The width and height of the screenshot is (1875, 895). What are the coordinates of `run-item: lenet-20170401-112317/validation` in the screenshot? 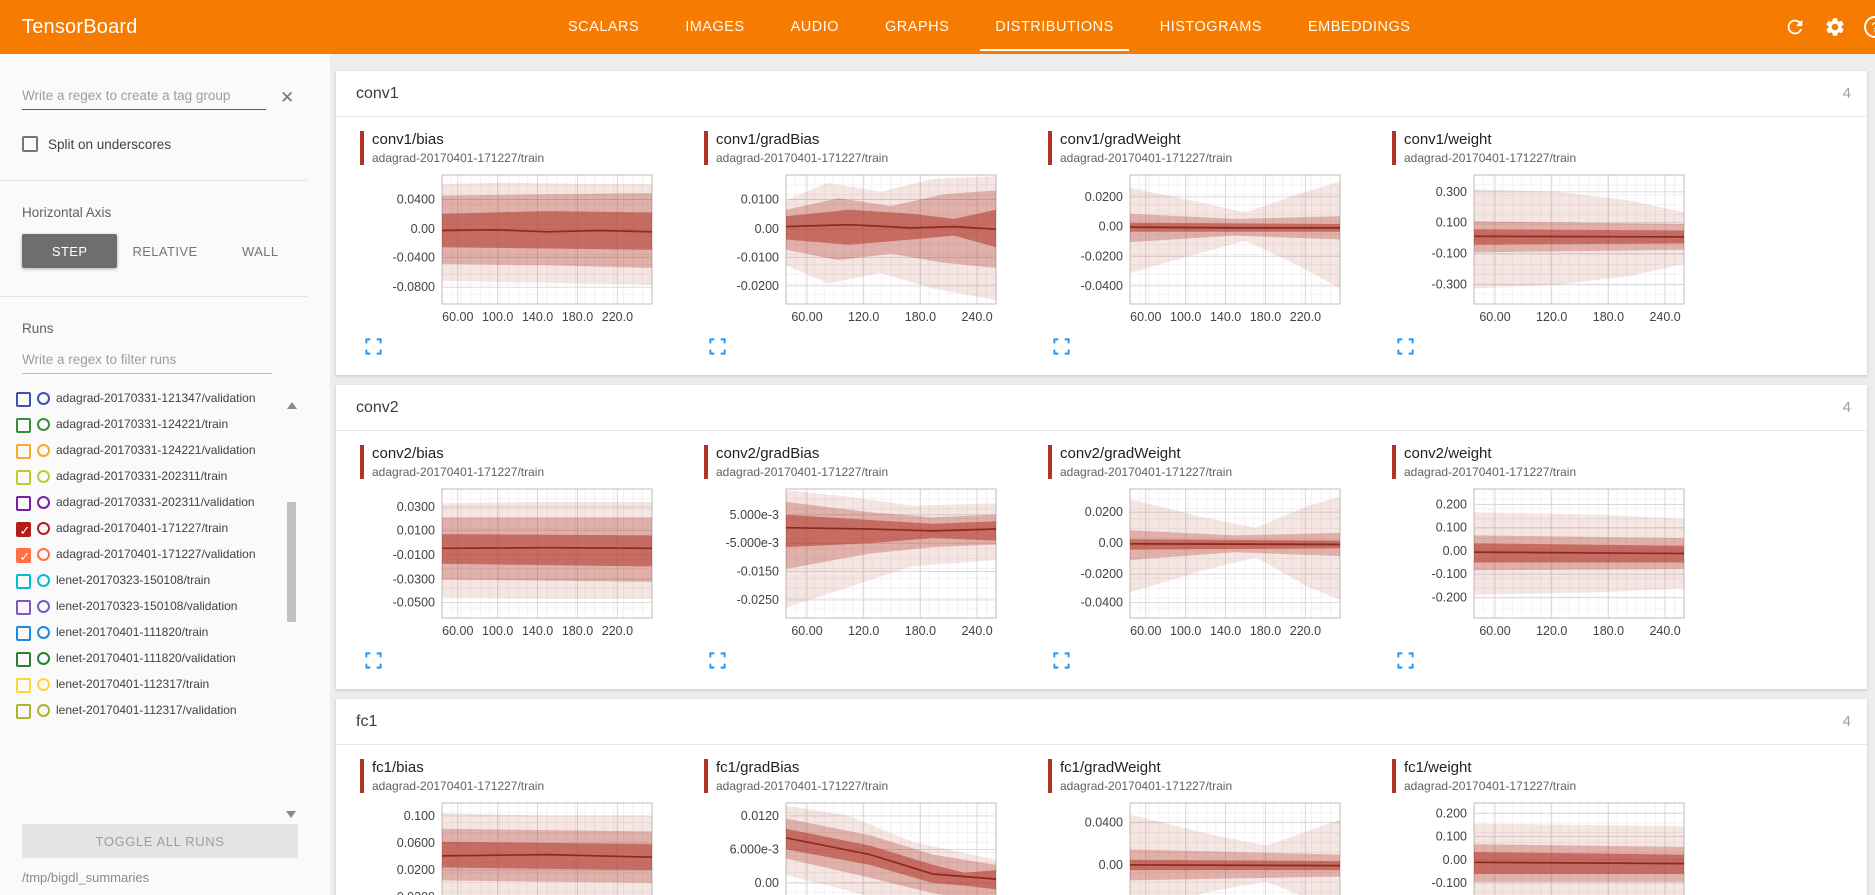 It's located at (156, 711).